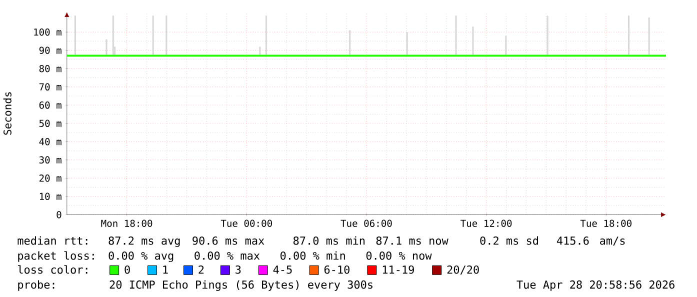  I want to click on y-tick-label: 70 m, so click(50, 87).